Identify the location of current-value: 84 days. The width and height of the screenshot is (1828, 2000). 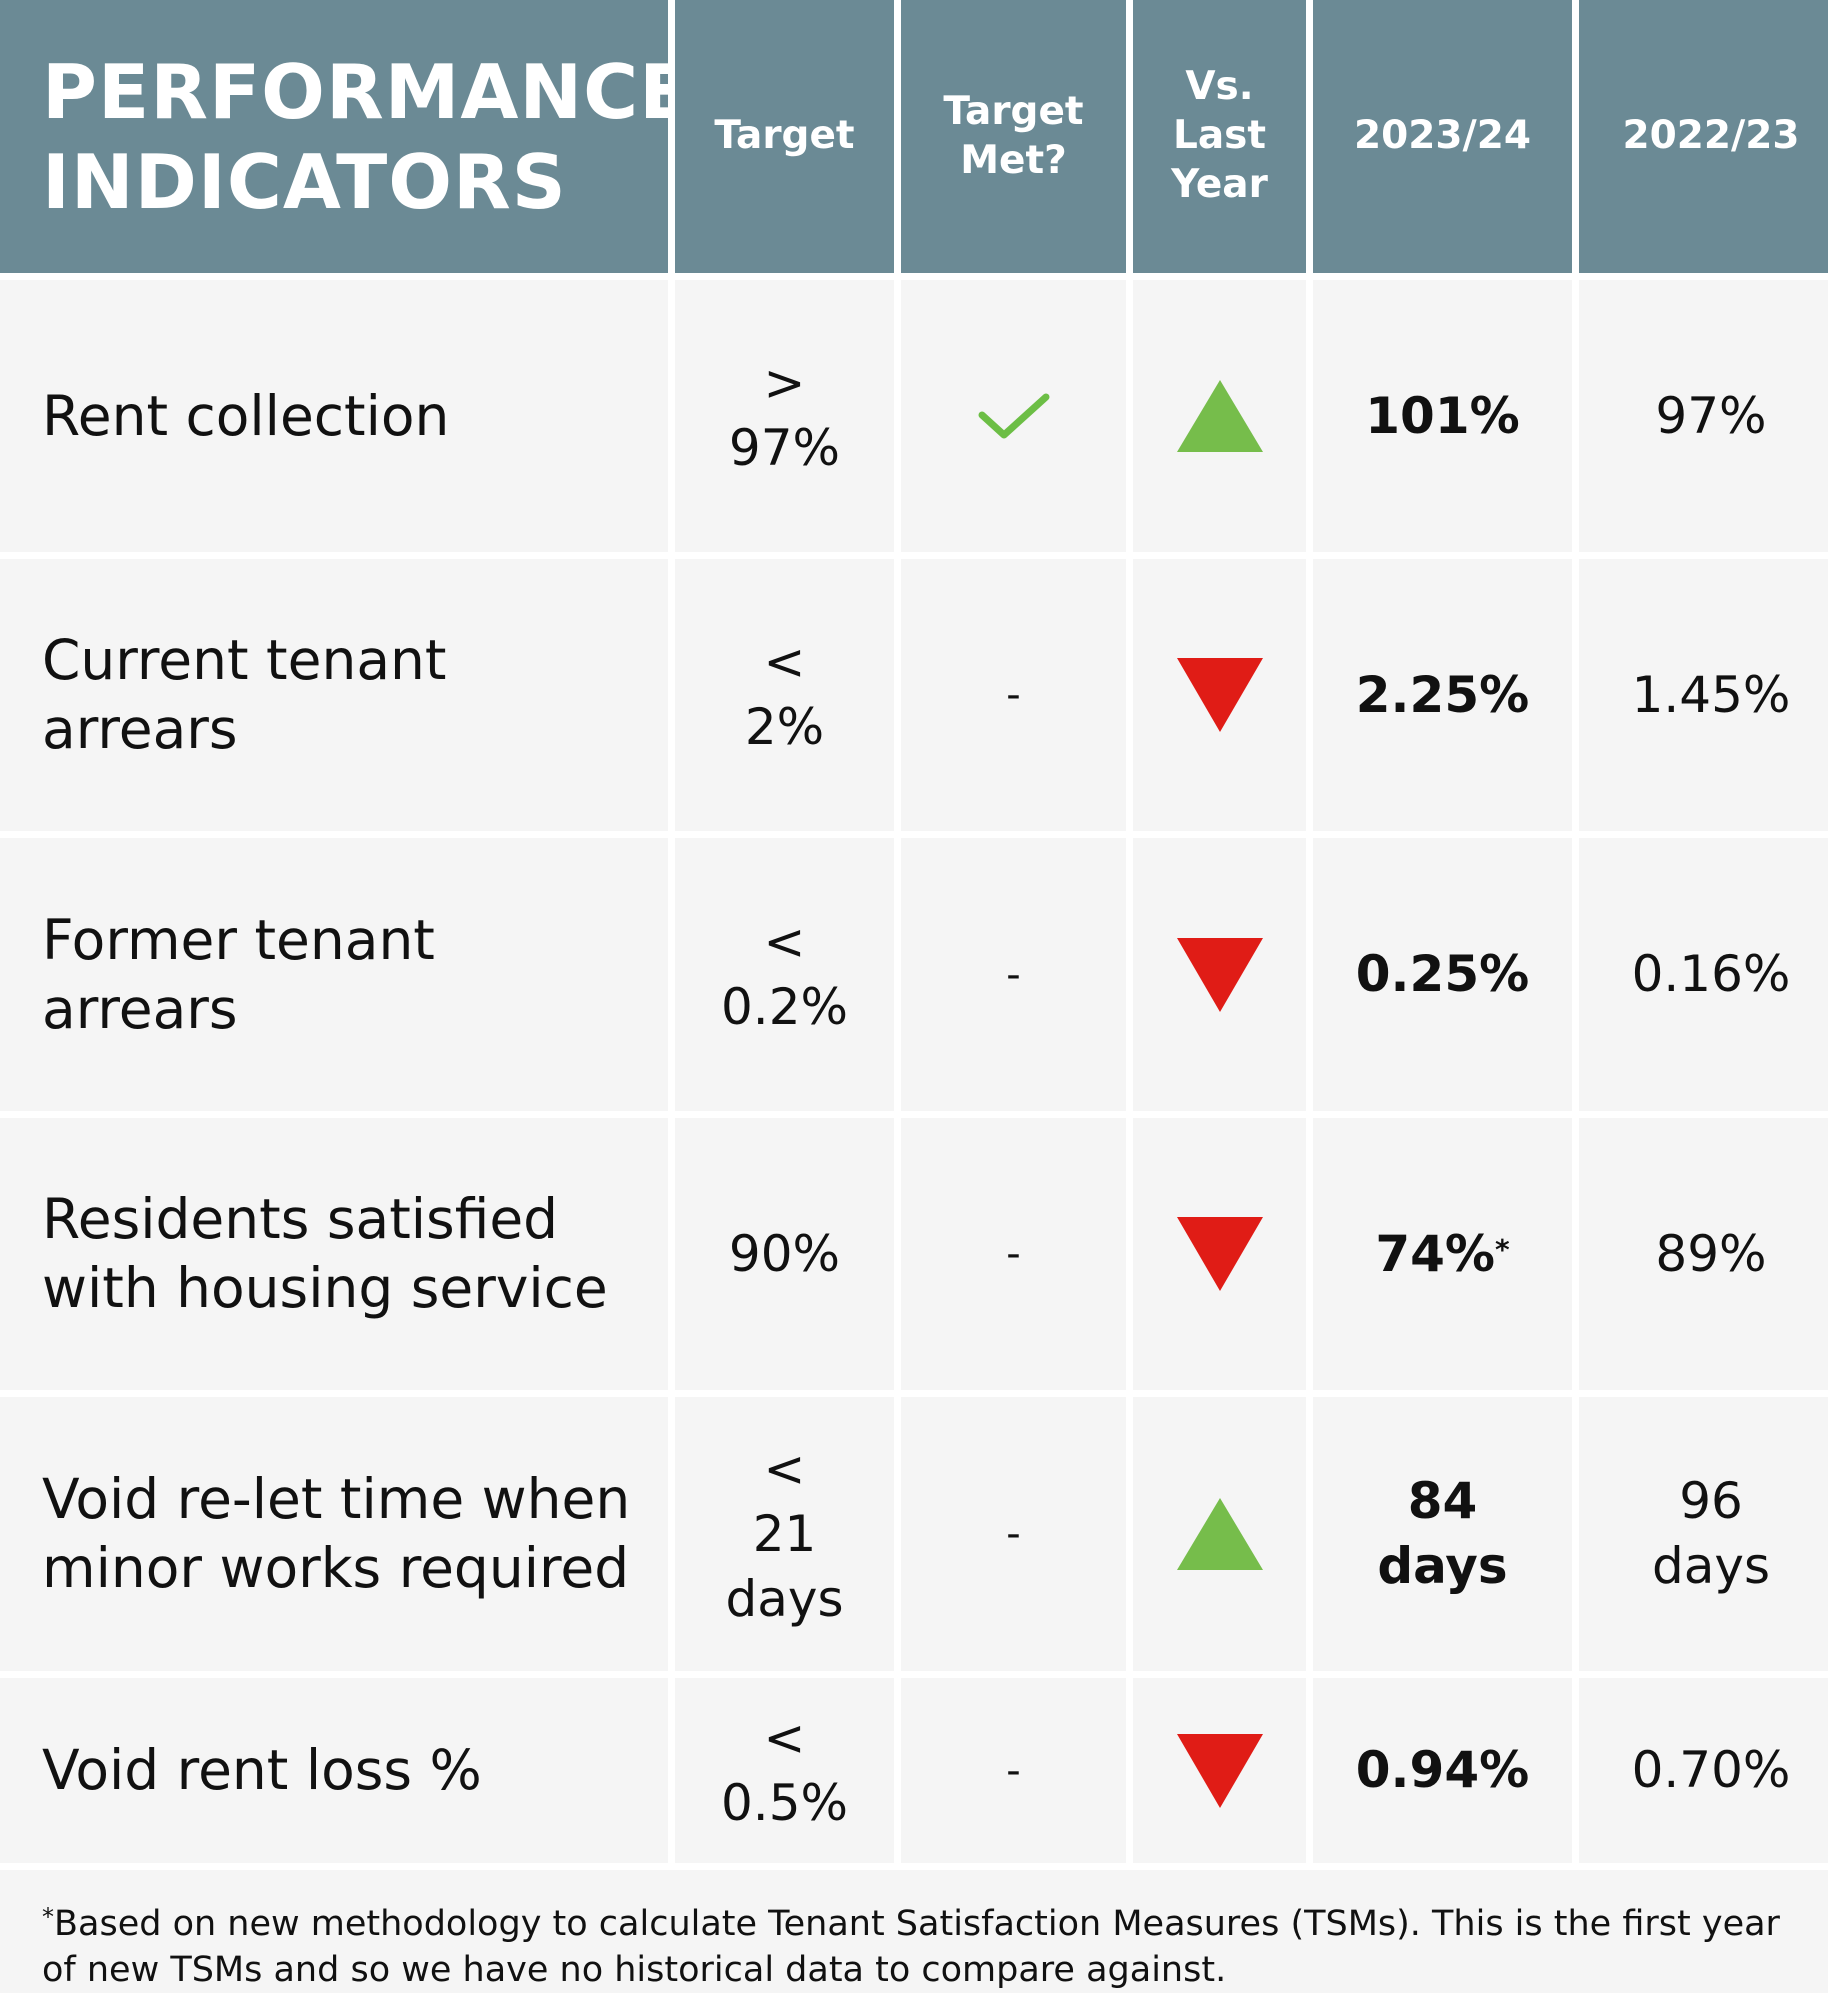
(1442, 1533).